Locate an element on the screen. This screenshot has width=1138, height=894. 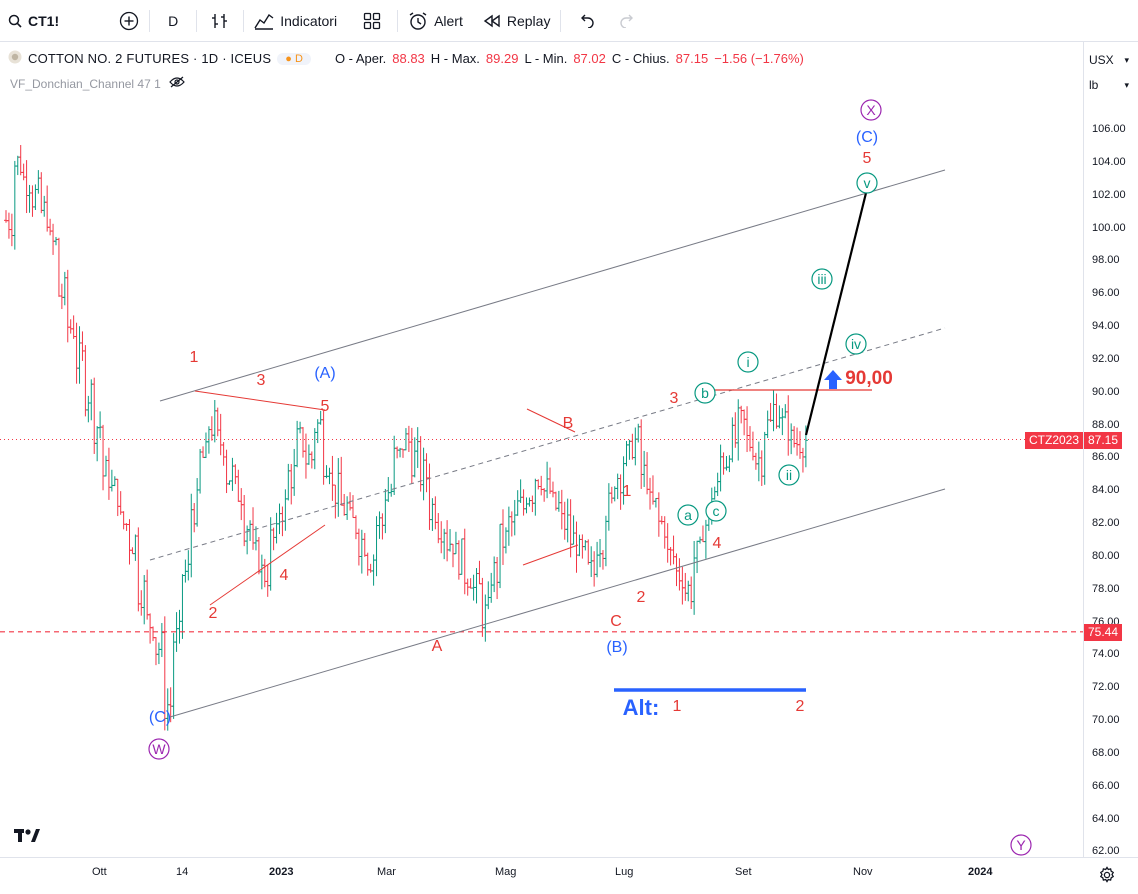
symbol-search-button: CT1! is located at coordinates (34, 21).